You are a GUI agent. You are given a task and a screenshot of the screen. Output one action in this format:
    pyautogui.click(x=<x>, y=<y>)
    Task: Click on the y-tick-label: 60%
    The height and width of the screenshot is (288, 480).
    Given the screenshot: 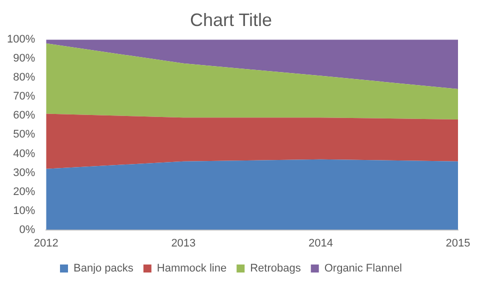 What is the action you would take?
    pyautogui.click(x=24, y=116)
    